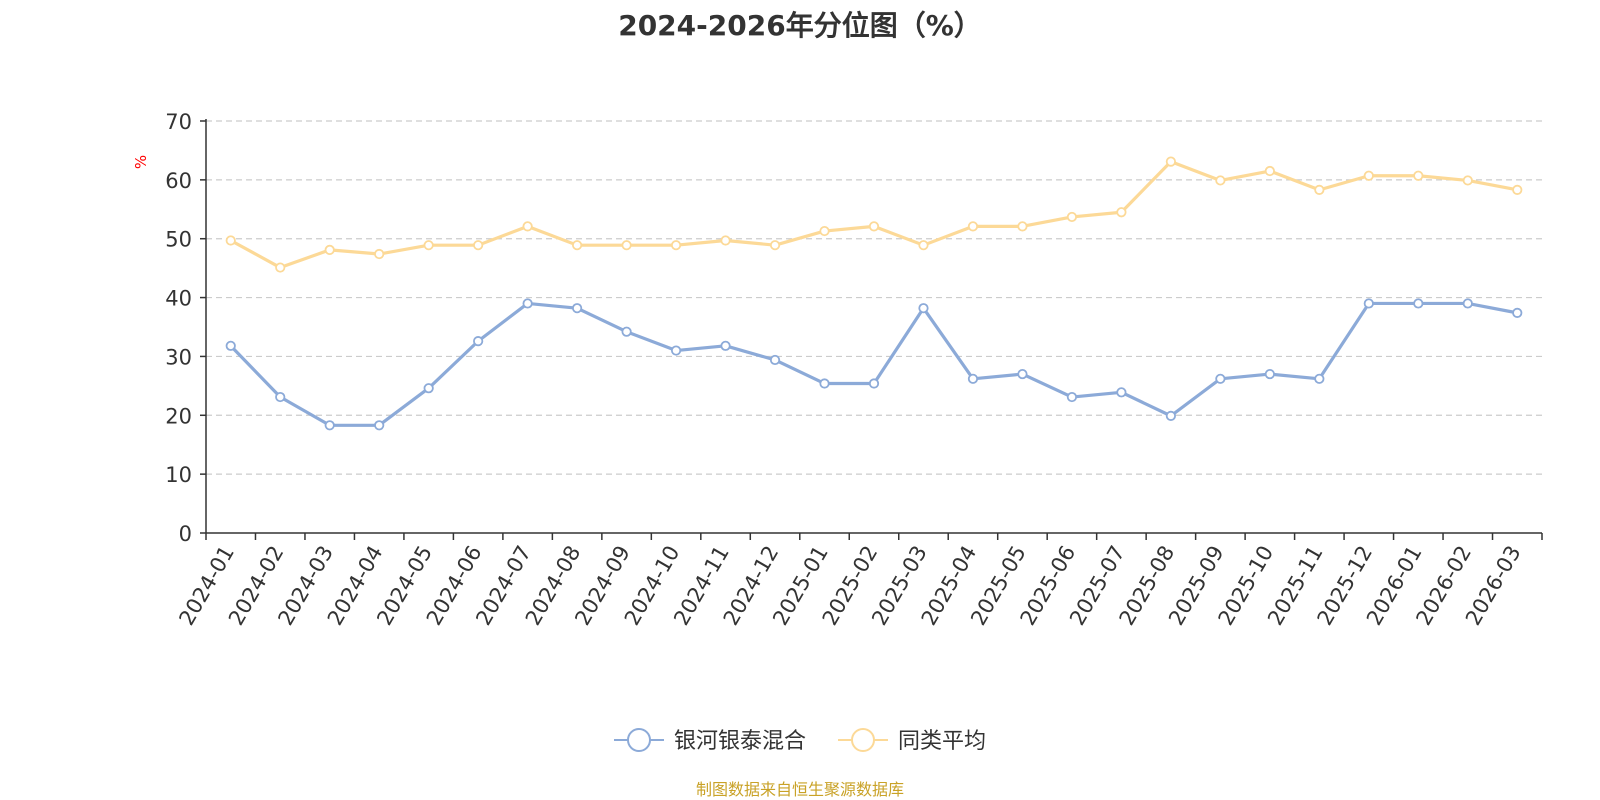 The height and width of the screenshot is (800, 1600). I want to click on legend-item-series-1: 银河银泰混合, so click(710, 741).